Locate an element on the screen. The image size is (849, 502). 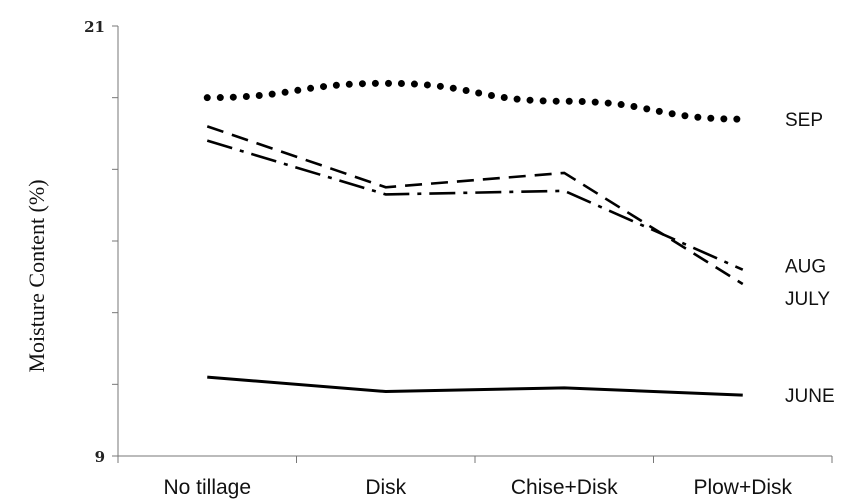
x-category-label: Chise+Disk is located at coordinates (564, 487).